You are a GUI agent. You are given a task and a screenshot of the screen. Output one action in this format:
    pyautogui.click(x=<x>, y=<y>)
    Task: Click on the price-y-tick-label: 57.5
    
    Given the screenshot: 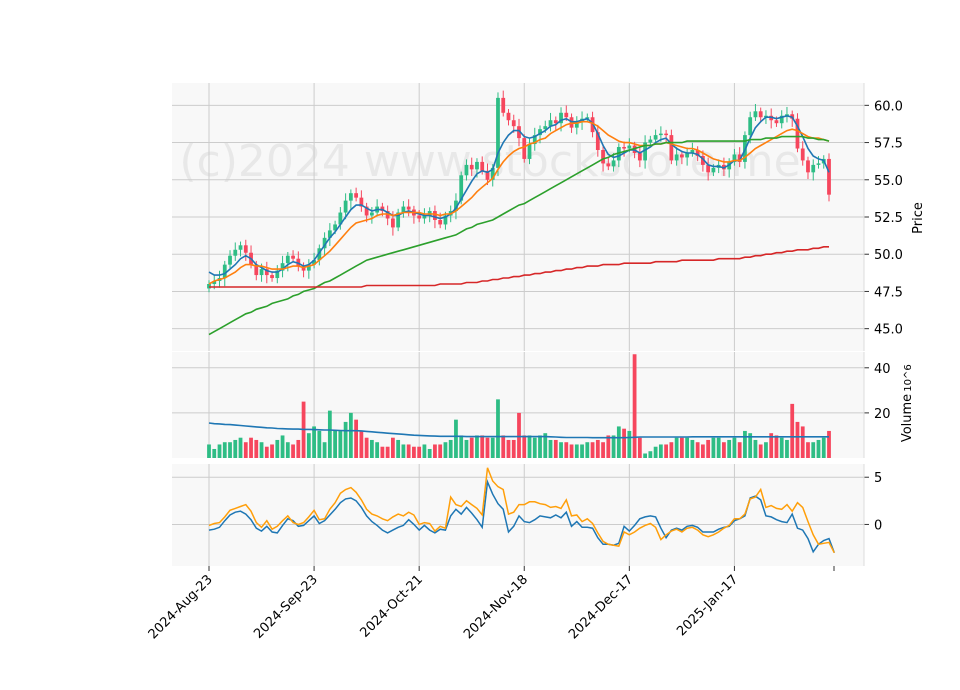 What is the action you would take?
    pyautogui.click(x=888, y=144)
    